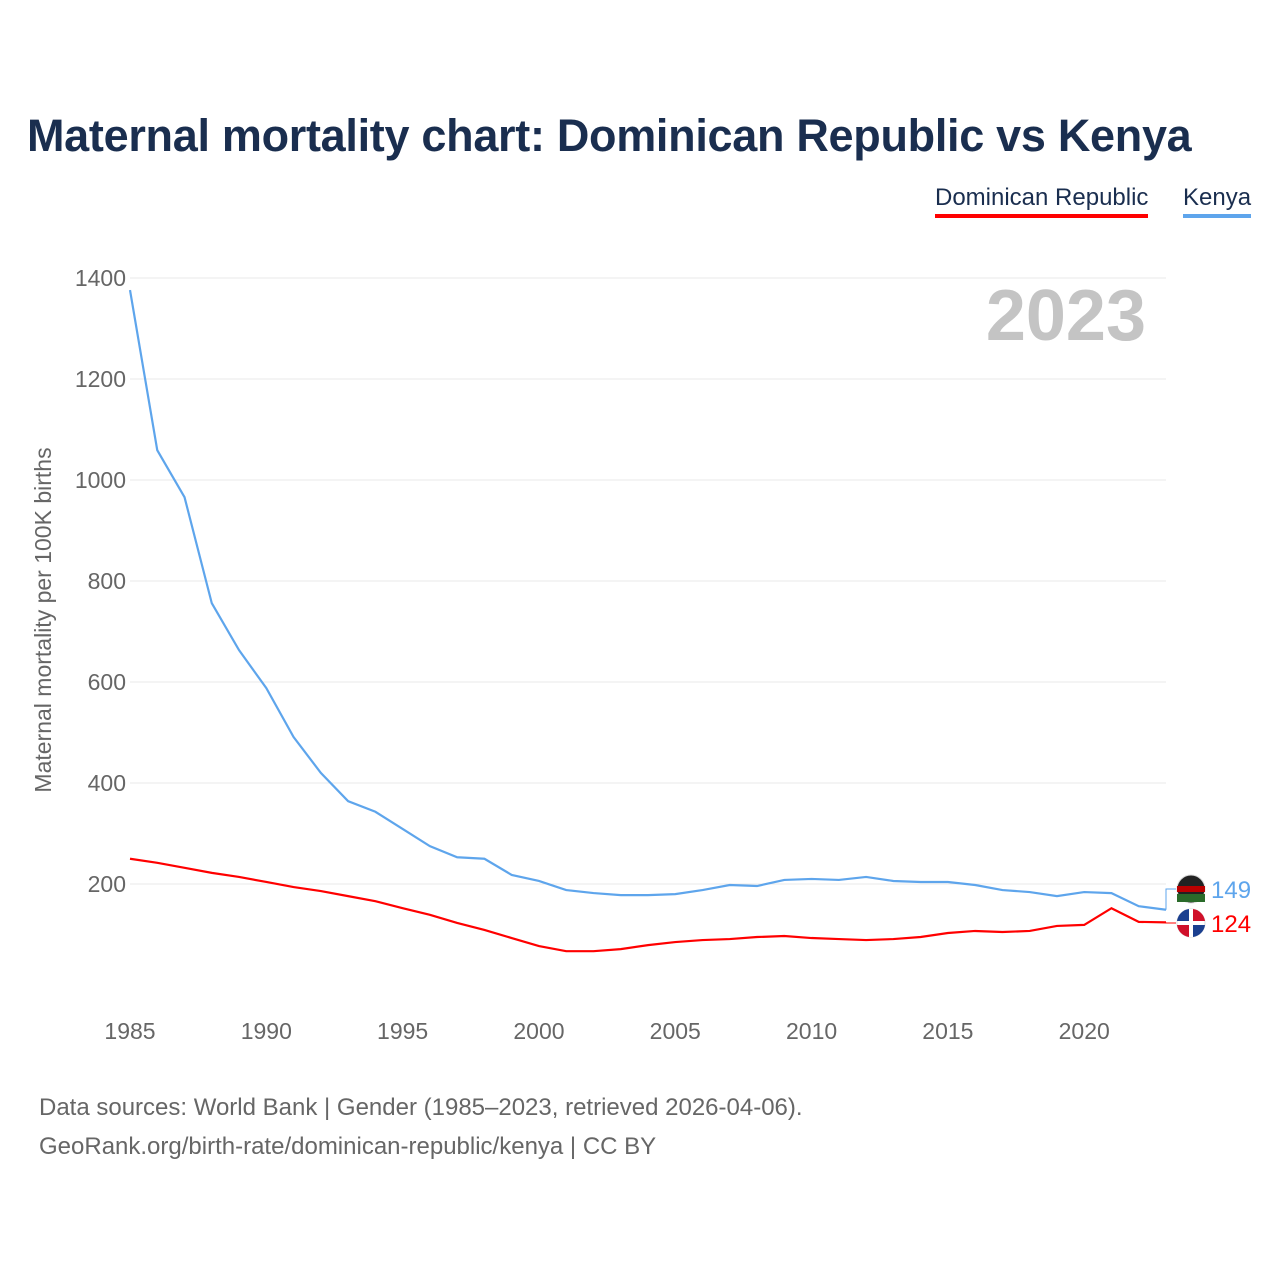 Image resolution: width=1280 pixels, height=1280 pixels. I want to click on legend-kenya: Kenya, so click(1217, 201).